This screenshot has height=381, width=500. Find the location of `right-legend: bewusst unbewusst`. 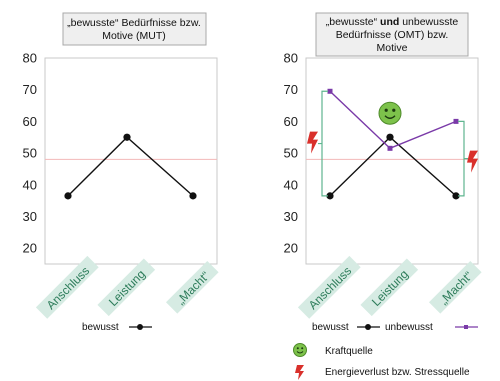

right-legend: bewusst unbewusst is located at coordinates (395, 327).